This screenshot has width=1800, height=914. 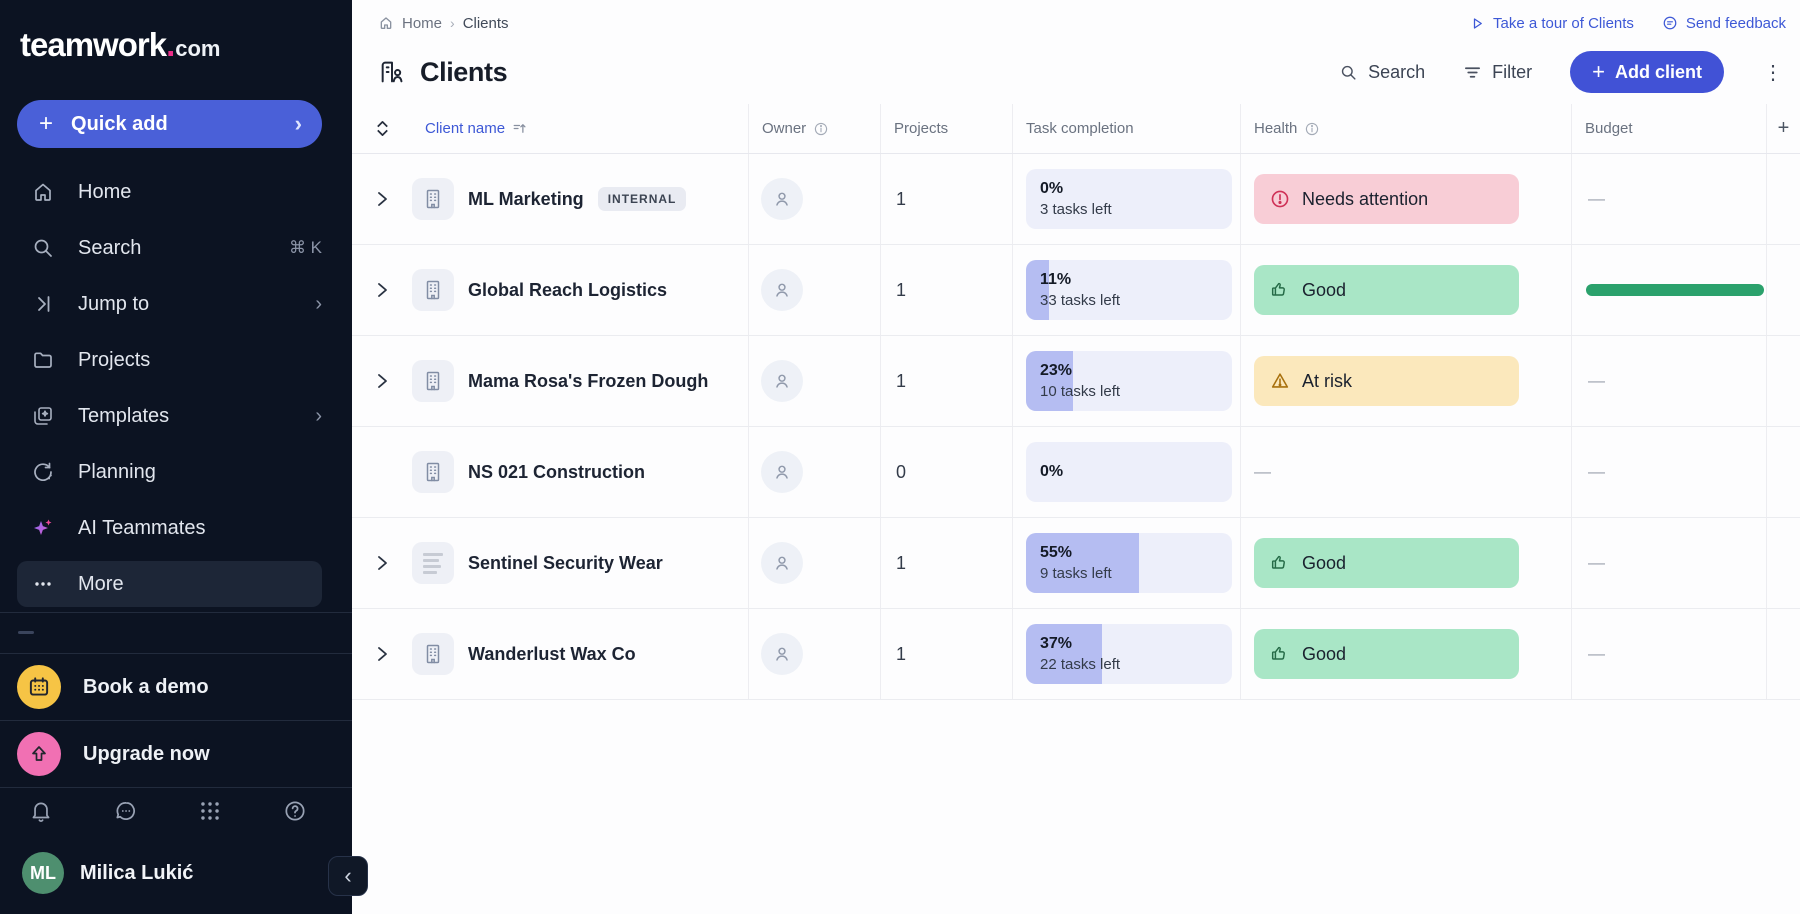 I want to click on column-header-health: Health, so click(x=1405, y=128).